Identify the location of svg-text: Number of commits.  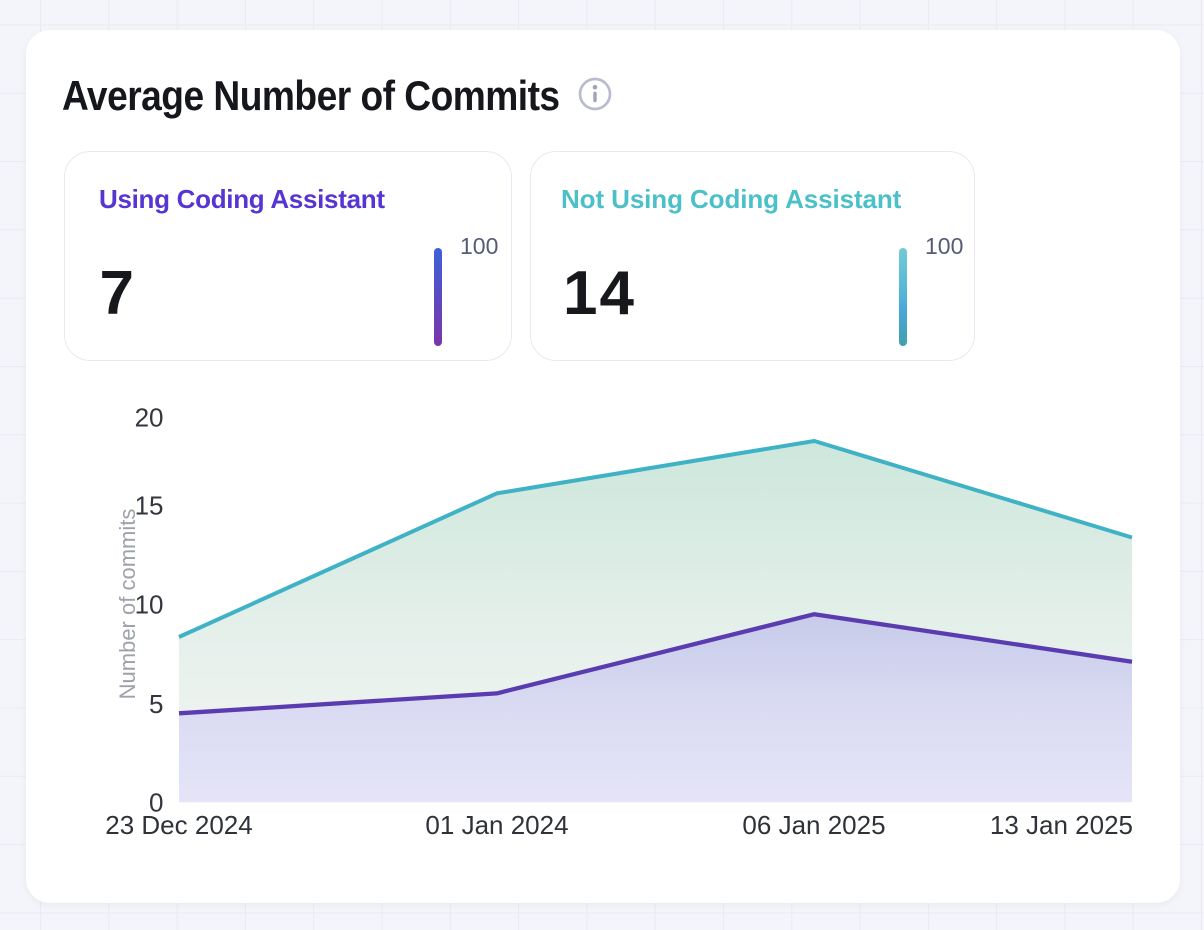
(127, 604).